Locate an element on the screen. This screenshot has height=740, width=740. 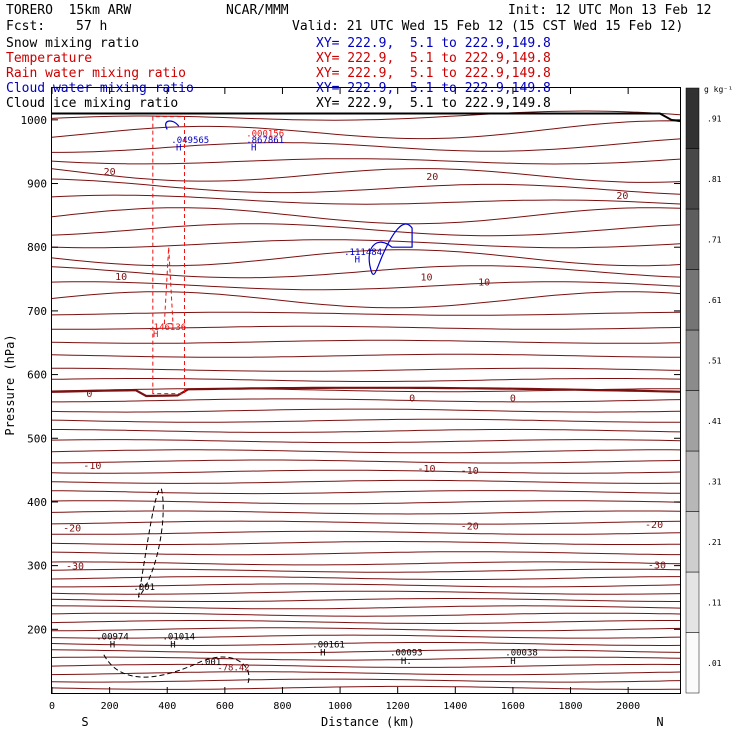
y-tick-label: 400 is located at coordinates (37, 502).